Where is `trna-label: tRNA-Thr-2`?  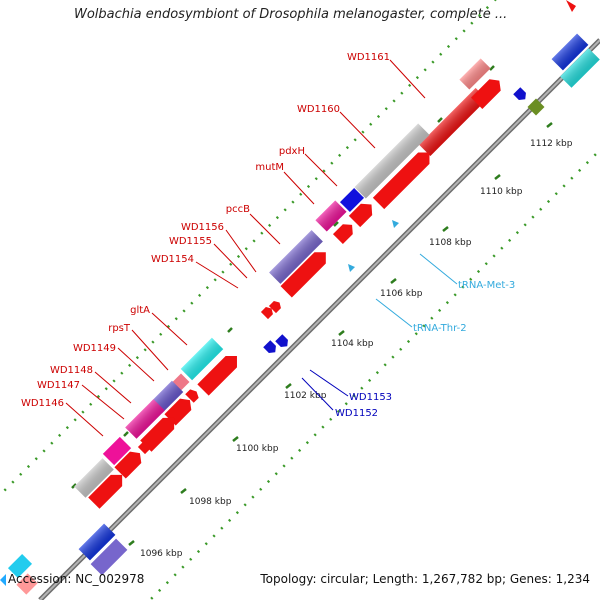
trna-label: tRNA-Thr-2 is located at coordinates (440, 328).